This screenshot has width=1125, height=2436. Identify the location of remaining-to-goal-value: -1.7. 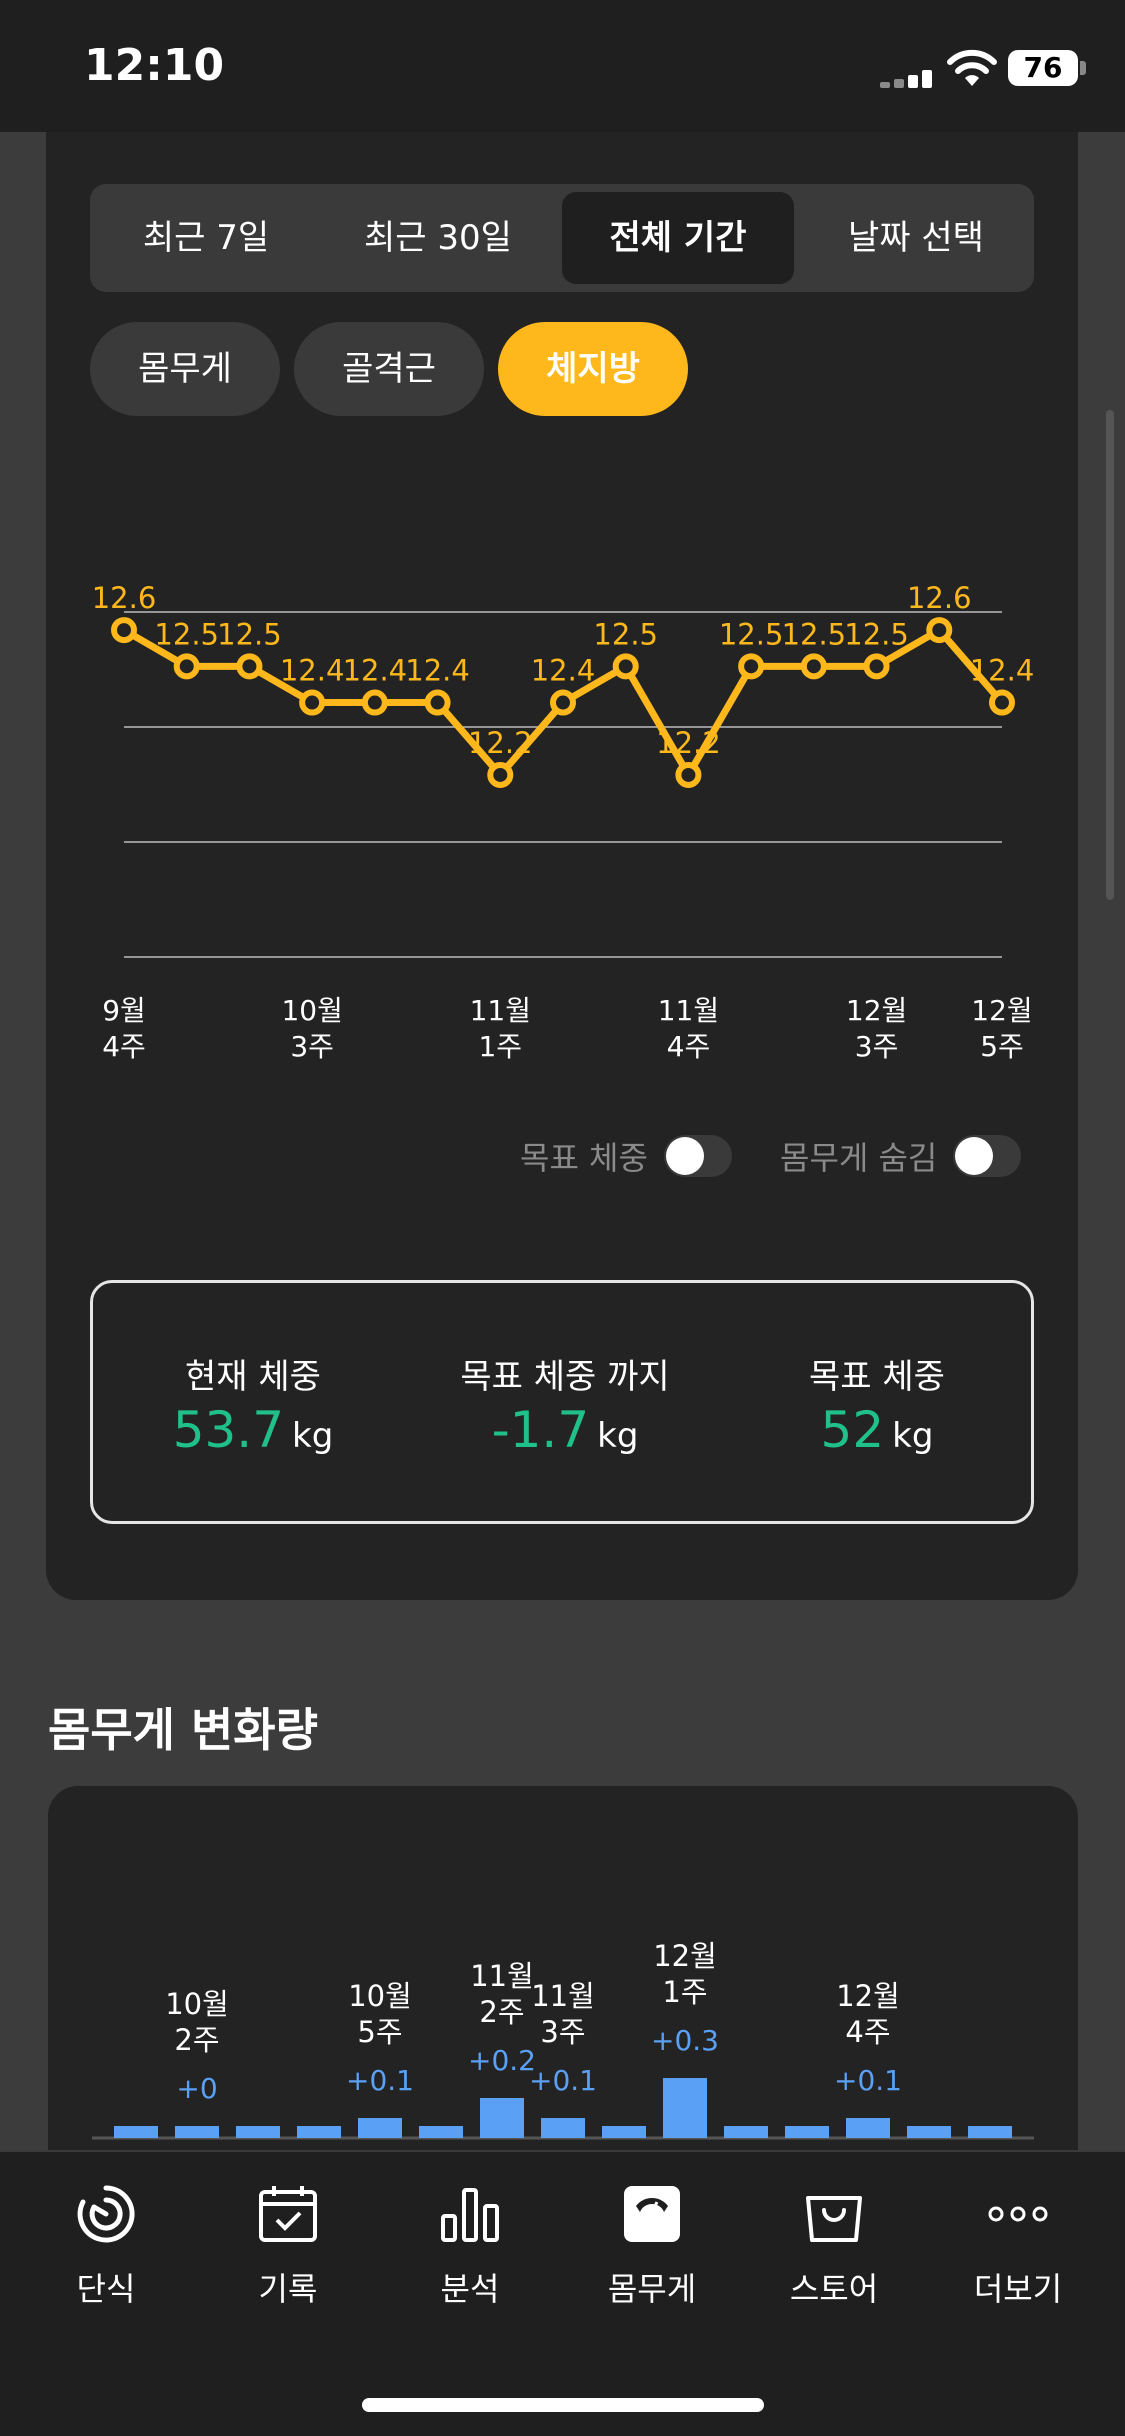
(540, 1430).